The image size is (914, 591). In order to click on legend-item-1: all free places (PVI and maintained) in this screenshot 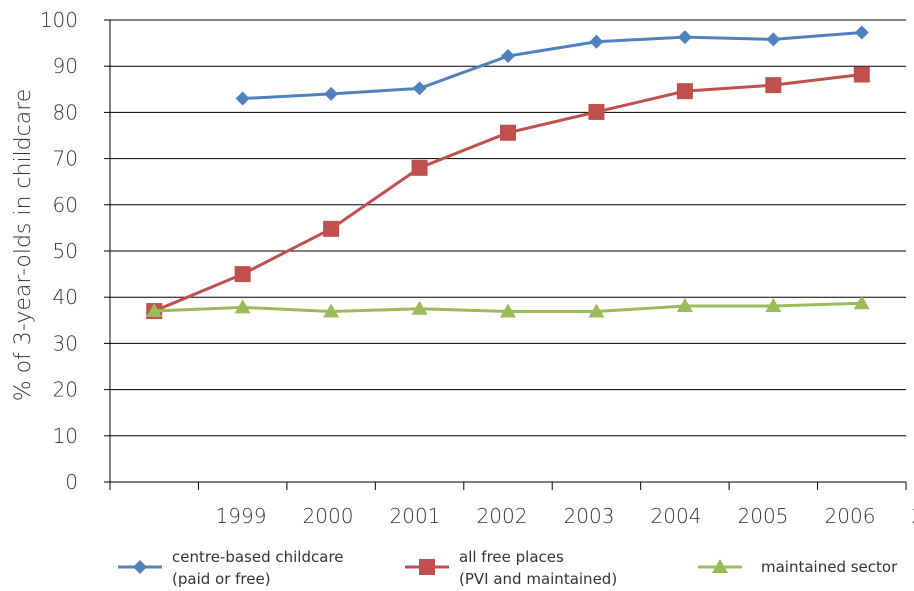, I will do `click(511, 568)`.